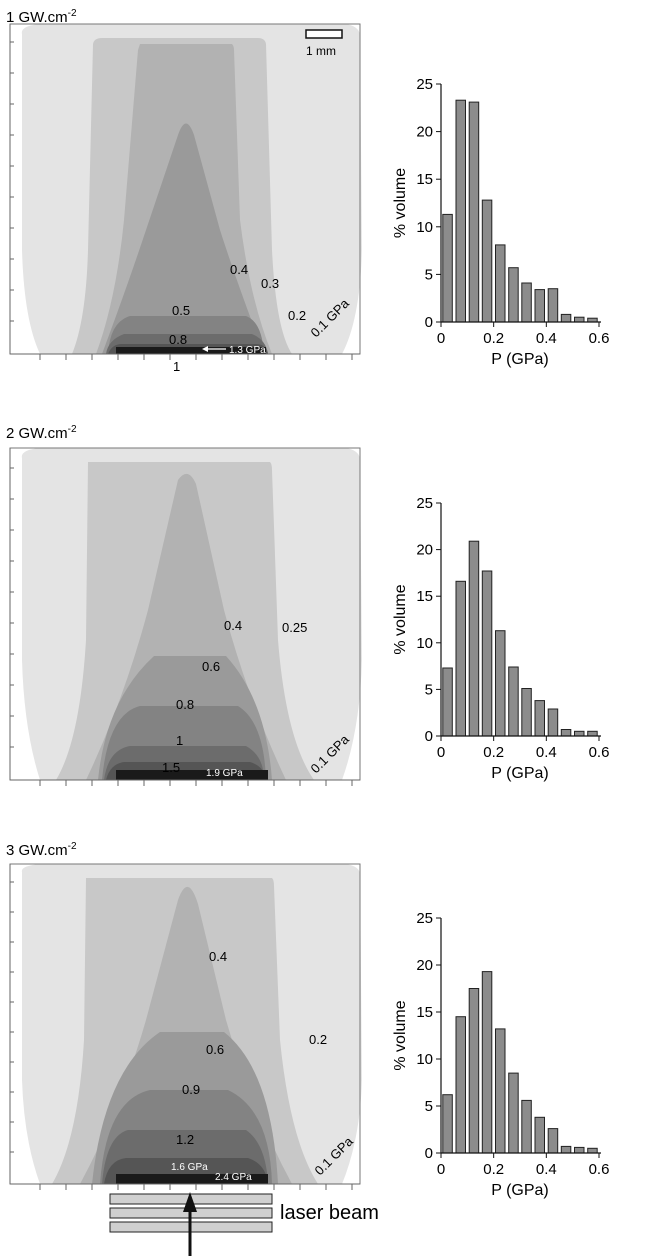  What do you see at coordinates (189, 1167) in the screenshot?
I see `peak-pressure-label: 1.6 GPa` at bounding box center [189, 1167].